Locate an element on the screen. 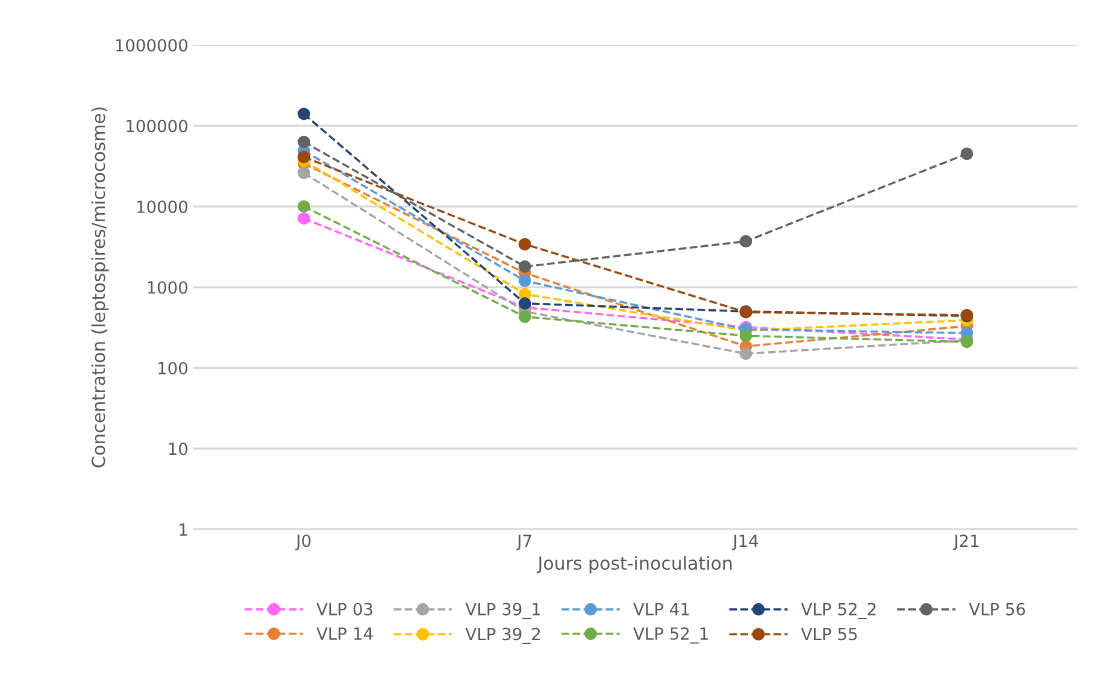  legend-label: VLP 41 is located at coordinates (661, 609).